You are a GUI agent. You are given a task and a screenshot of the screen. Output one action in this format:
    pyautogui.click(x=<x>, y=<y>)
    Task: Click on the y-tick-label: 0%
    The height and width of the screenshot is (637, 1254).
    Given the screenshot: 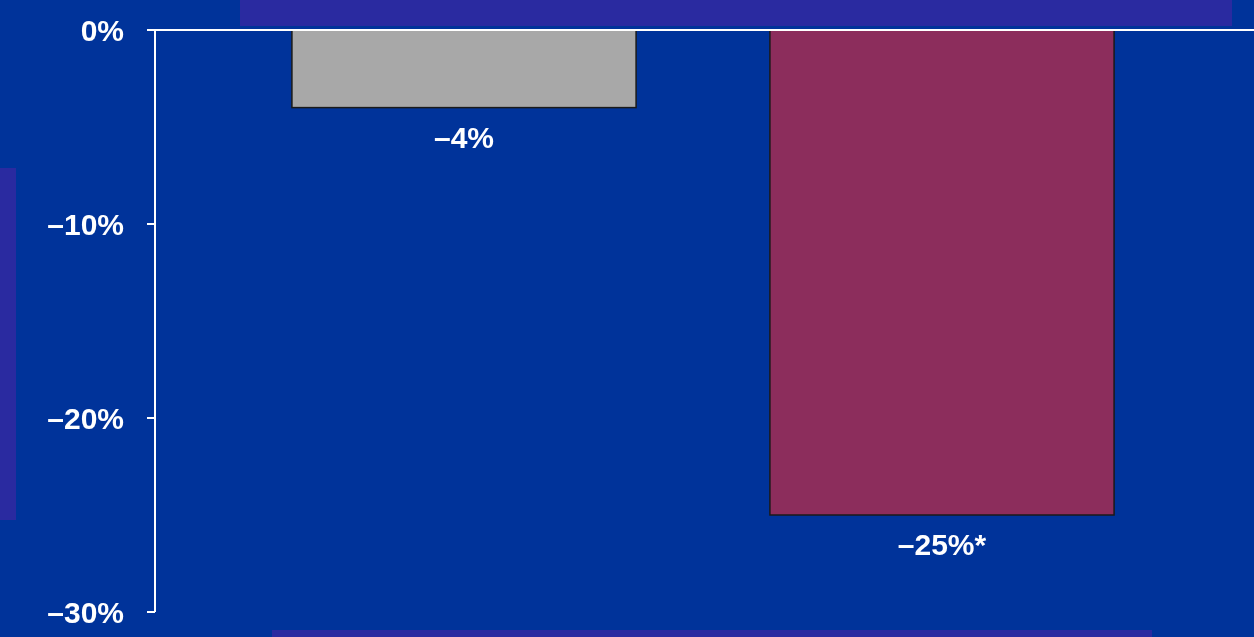 What is the action you would take?
    pyautogui.click(x=102, y=30)
    